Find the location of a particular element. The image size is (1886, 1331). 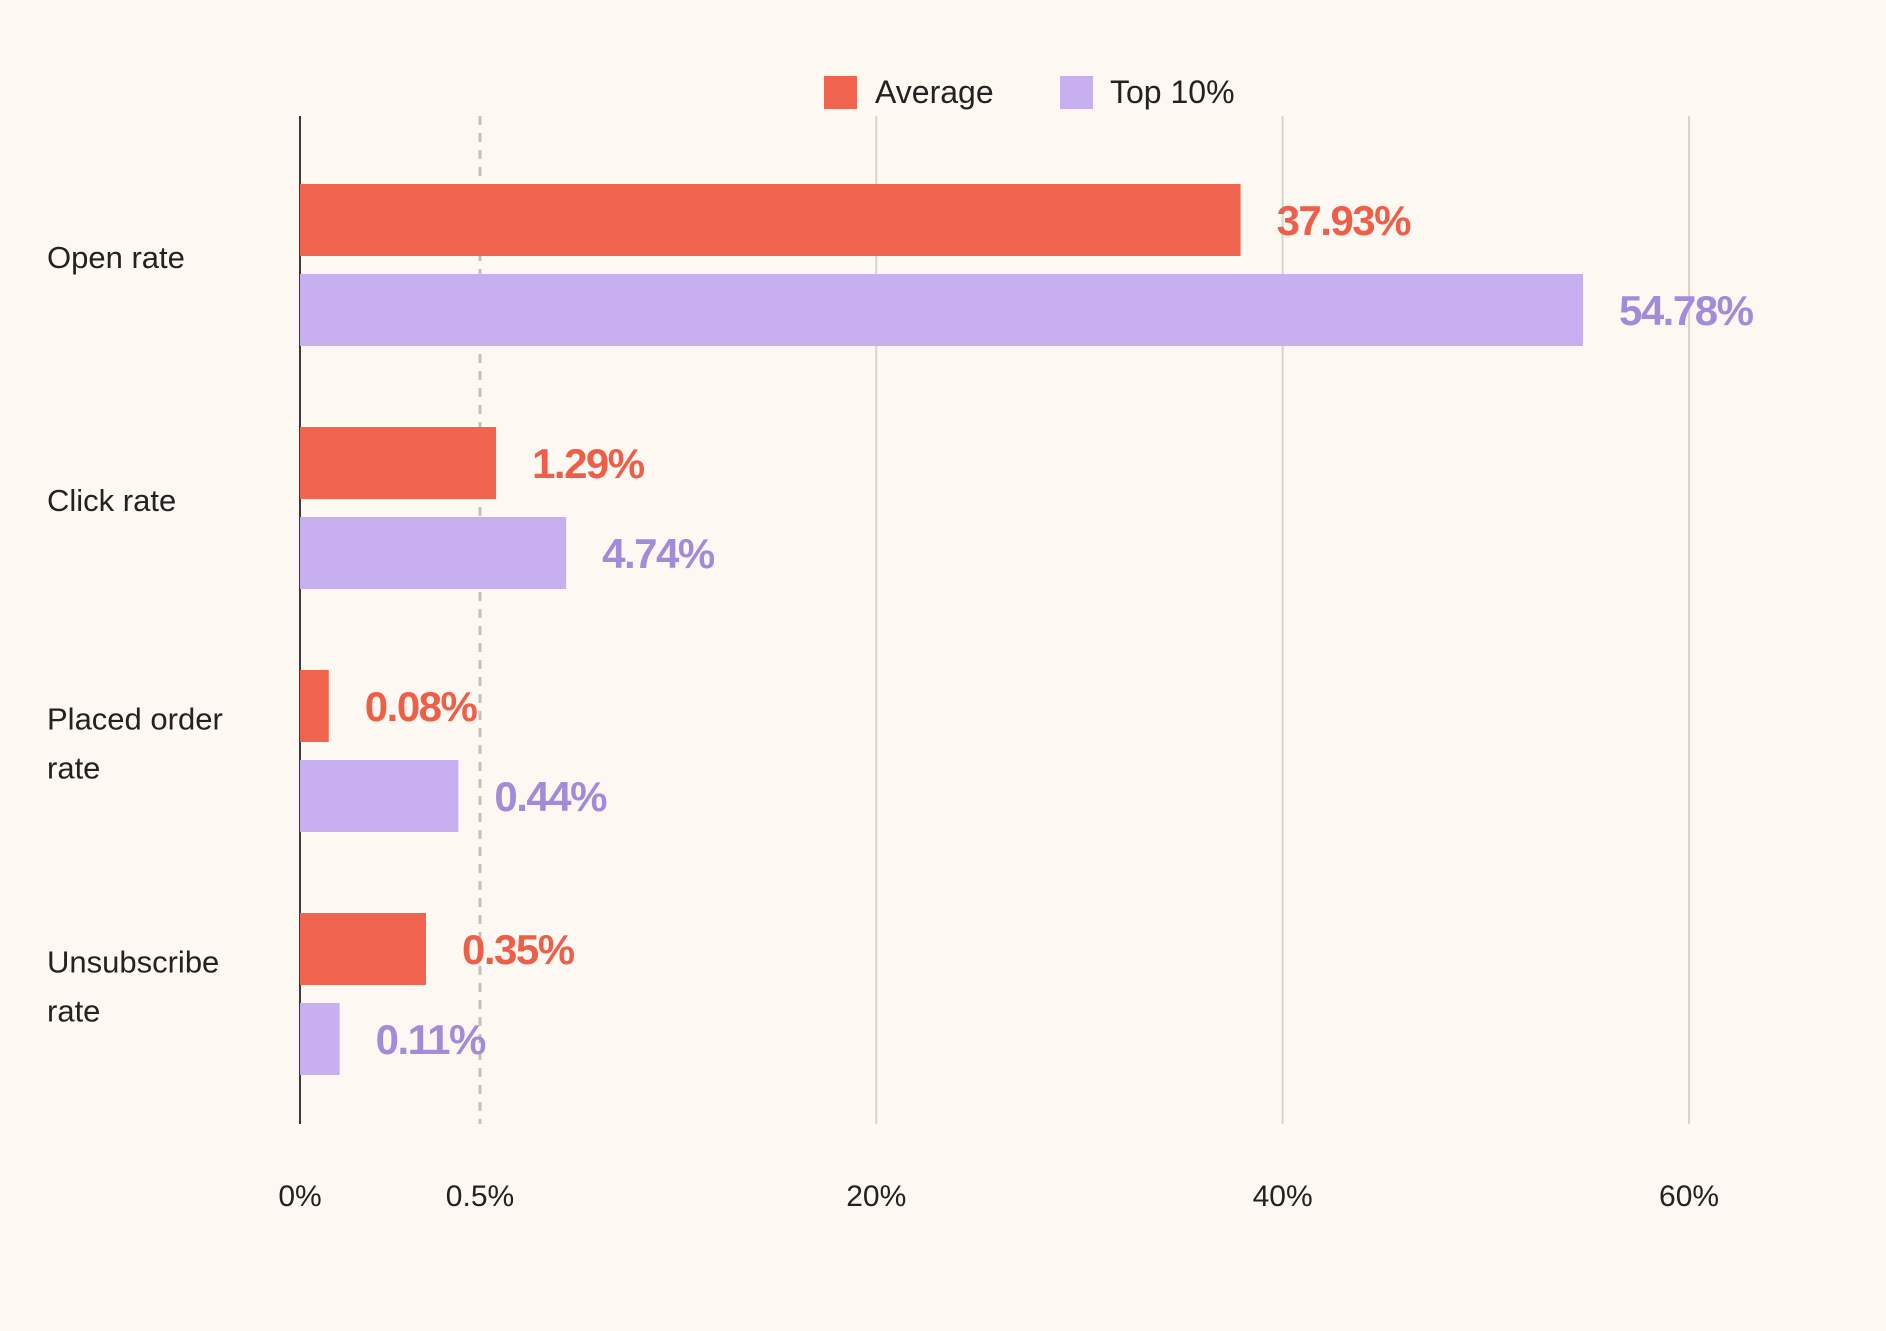

category-label-line: Placed order is located at coordinates (135, 719).